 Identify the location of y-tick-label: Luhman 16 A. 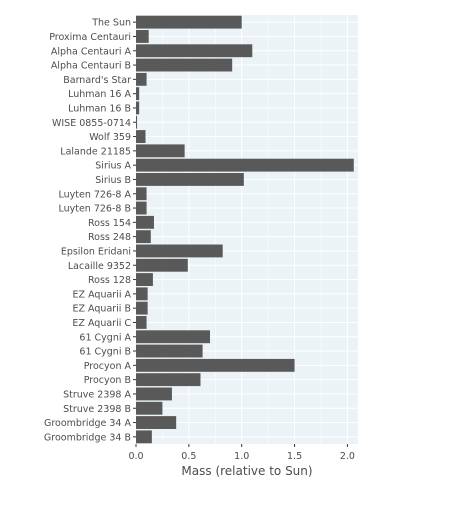
(99, 94).